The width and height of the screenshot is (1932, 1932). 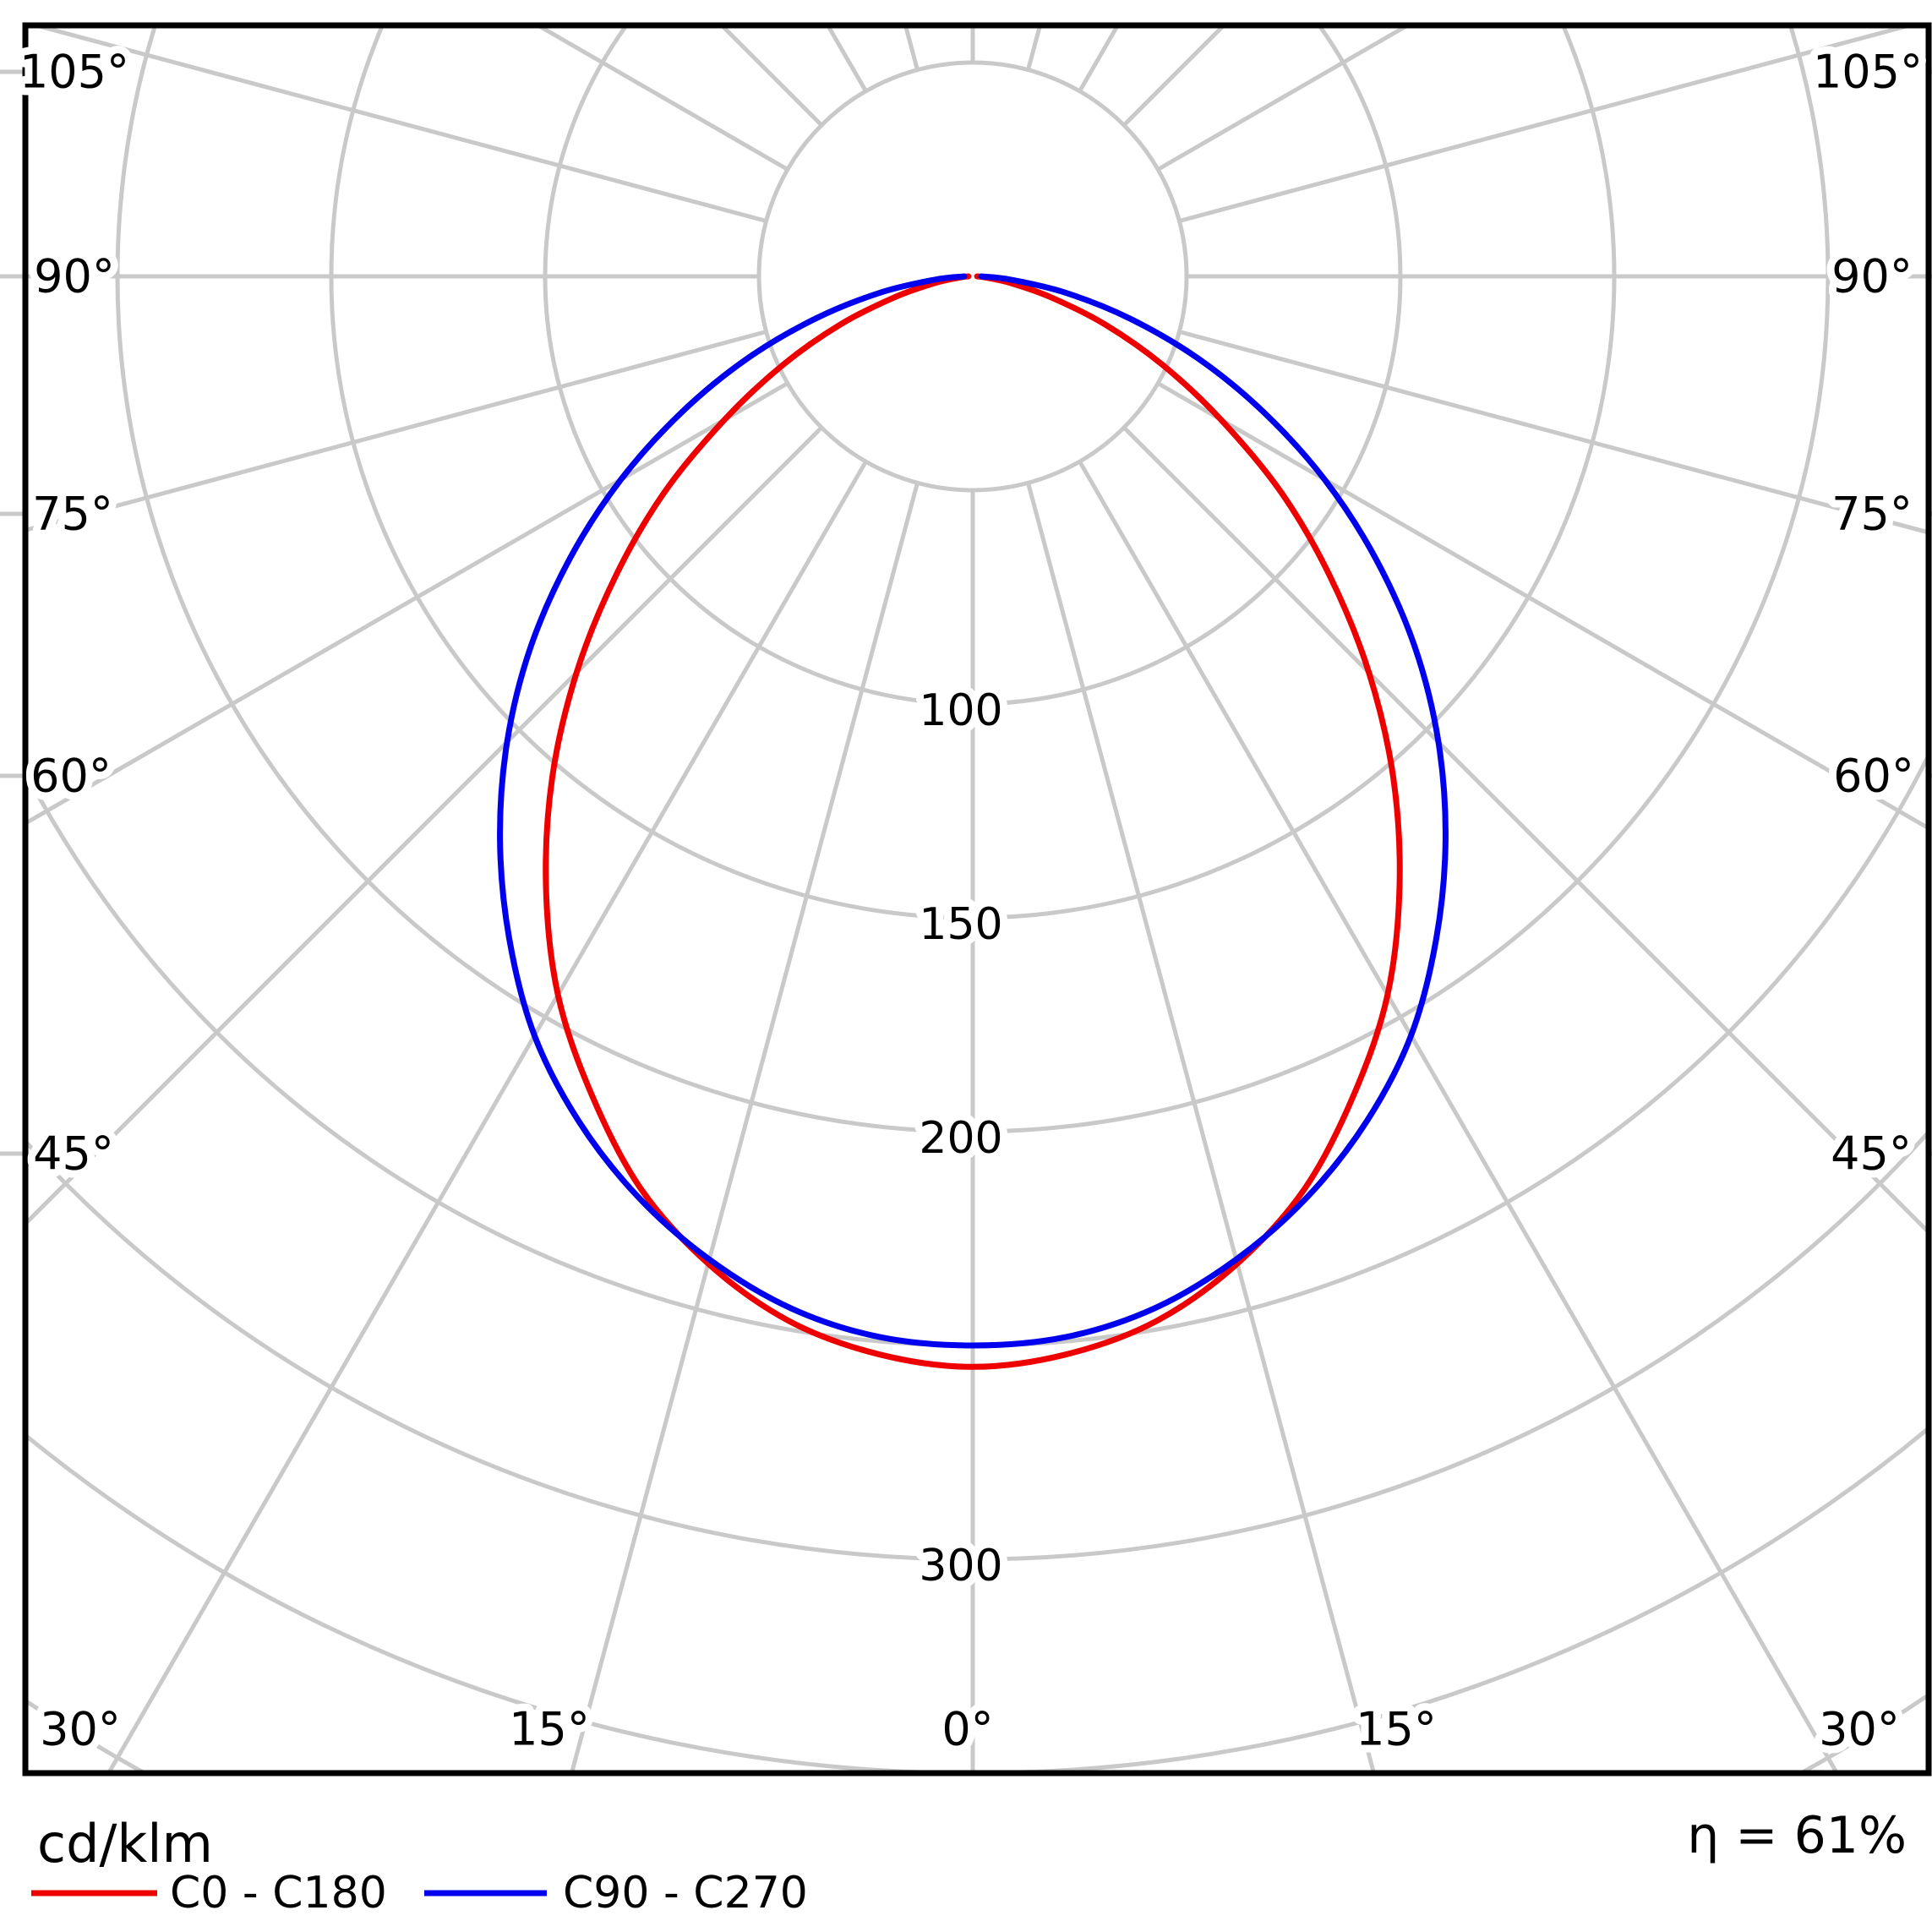 I want to click on efficiency-label: η = 61%, so click(x=1797, y=1835).